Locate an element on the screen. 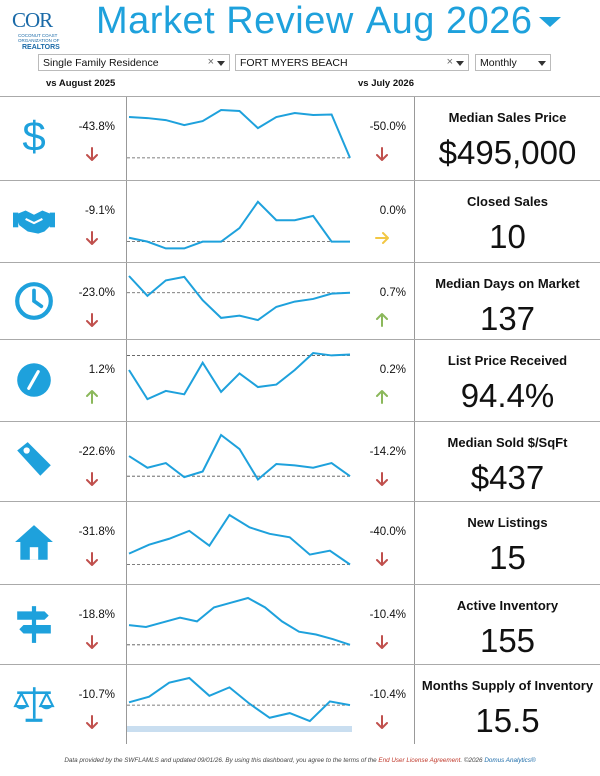  metric-name: Median Sales Price is located at coordinates (507, 117).